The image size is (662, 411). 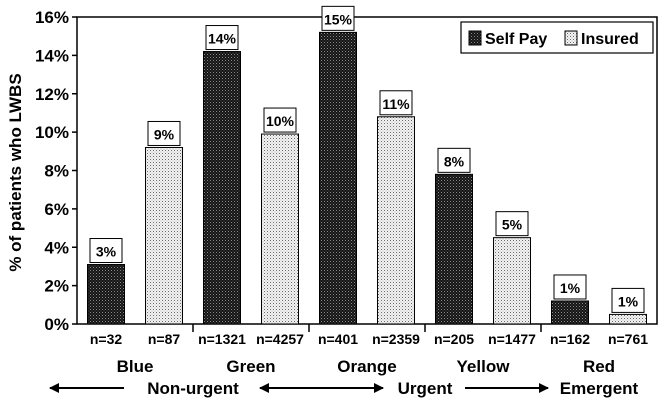 What do you see at coordinates (599, 366) in the screenshot?
I see `x-category-label: Red` at bounding box center [599, 366].